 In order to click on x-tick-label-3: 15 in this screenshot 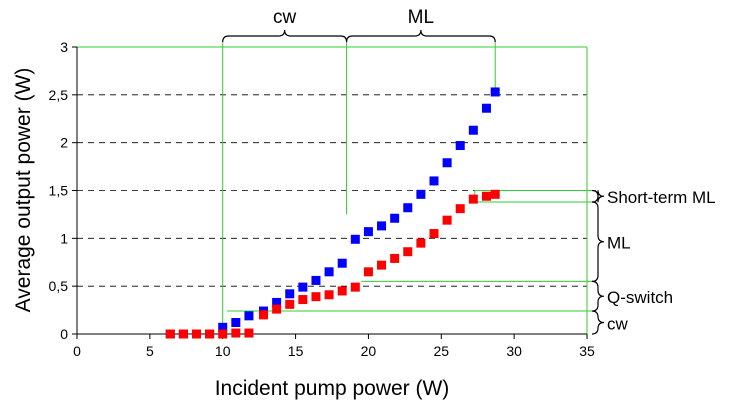, I will do `click(296, 351)`.